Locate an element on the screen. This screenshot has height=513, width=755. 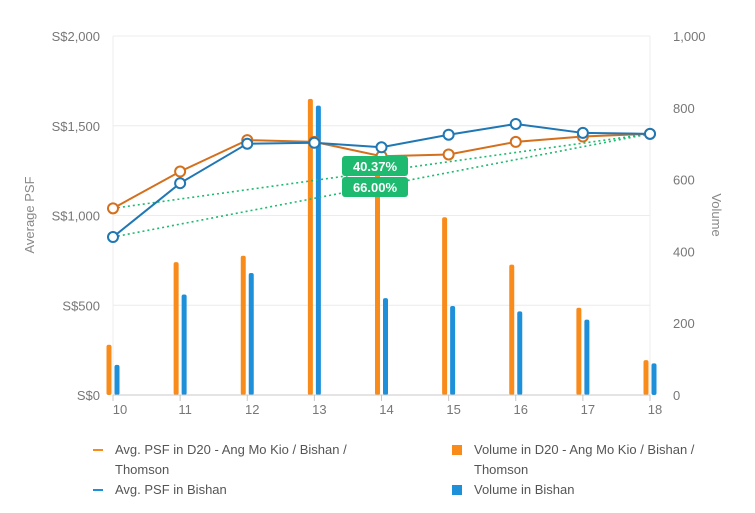
right-tick-label: 800 is located at coordinates (684, 108).